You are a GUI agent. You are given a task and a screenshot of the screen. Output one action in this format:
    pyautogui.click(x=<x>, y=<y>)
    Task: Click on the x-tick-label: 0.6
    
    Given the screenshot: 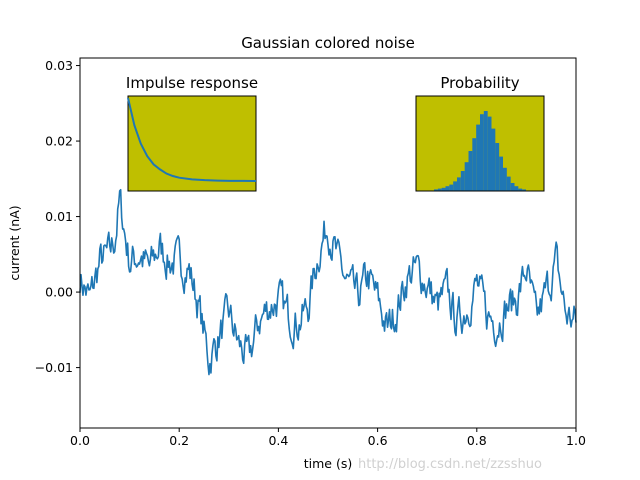 What is the action you would take?
    pyautogui.click(x=378, y=440)
    